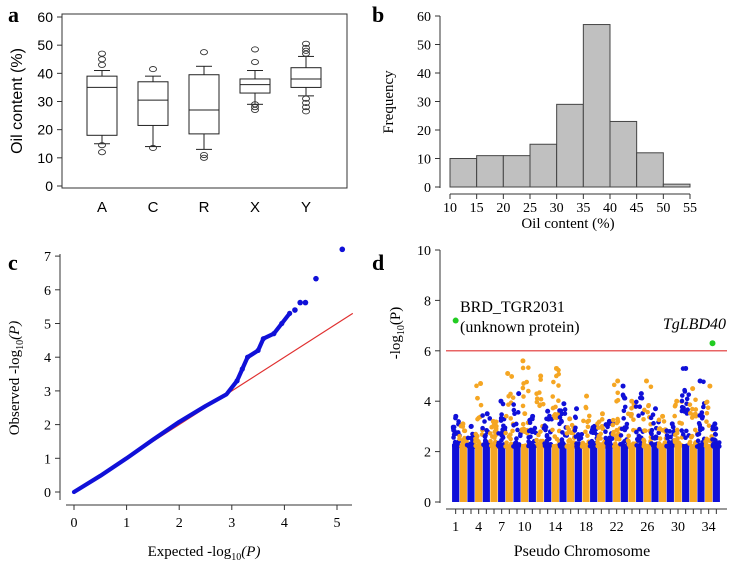  I want to click on c-xtick-label: 1, so click(126, 523).